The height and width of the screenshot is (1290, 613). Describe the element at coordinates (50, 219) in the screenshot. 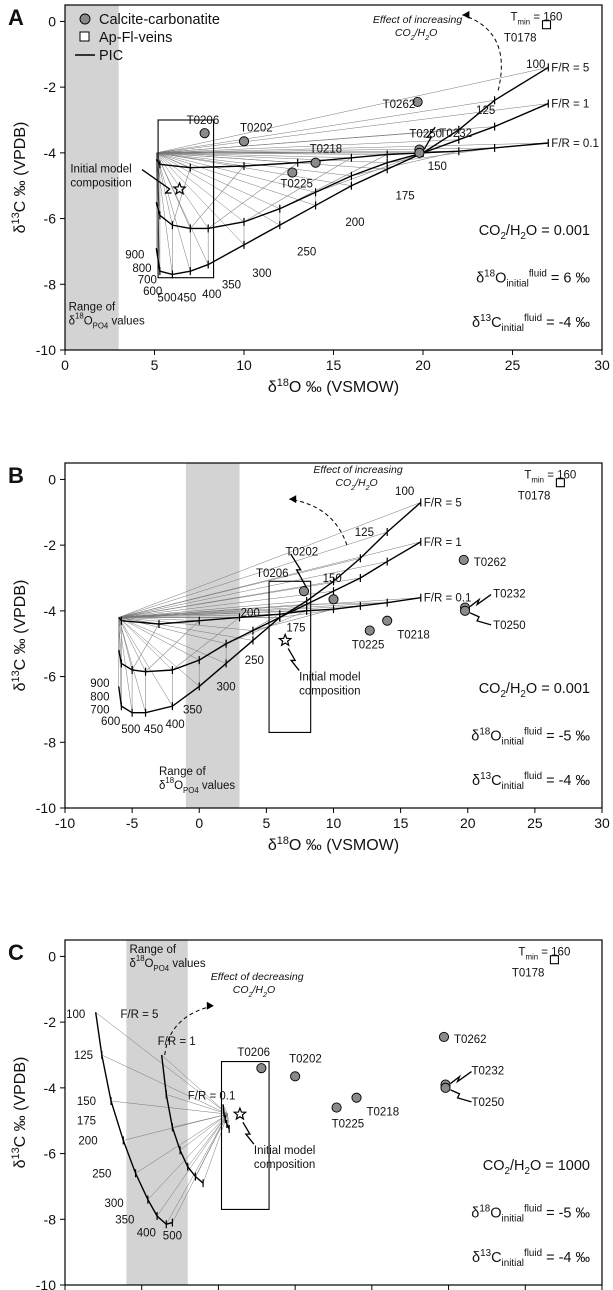

I see `y-tick-label: -6` at that location.